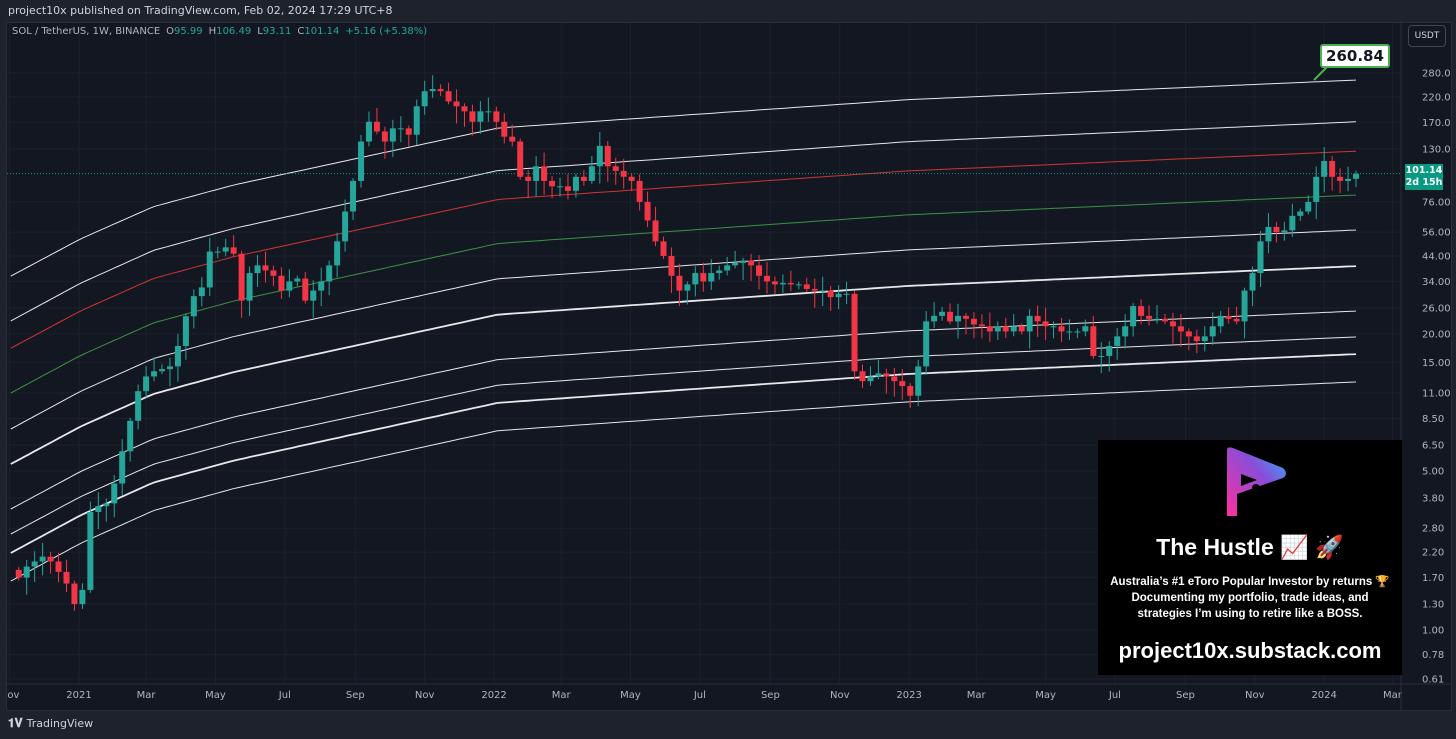 This screenshot has height=739, width=1456. I want to click on y-tick-label: 0.61, so click(1433, 679).